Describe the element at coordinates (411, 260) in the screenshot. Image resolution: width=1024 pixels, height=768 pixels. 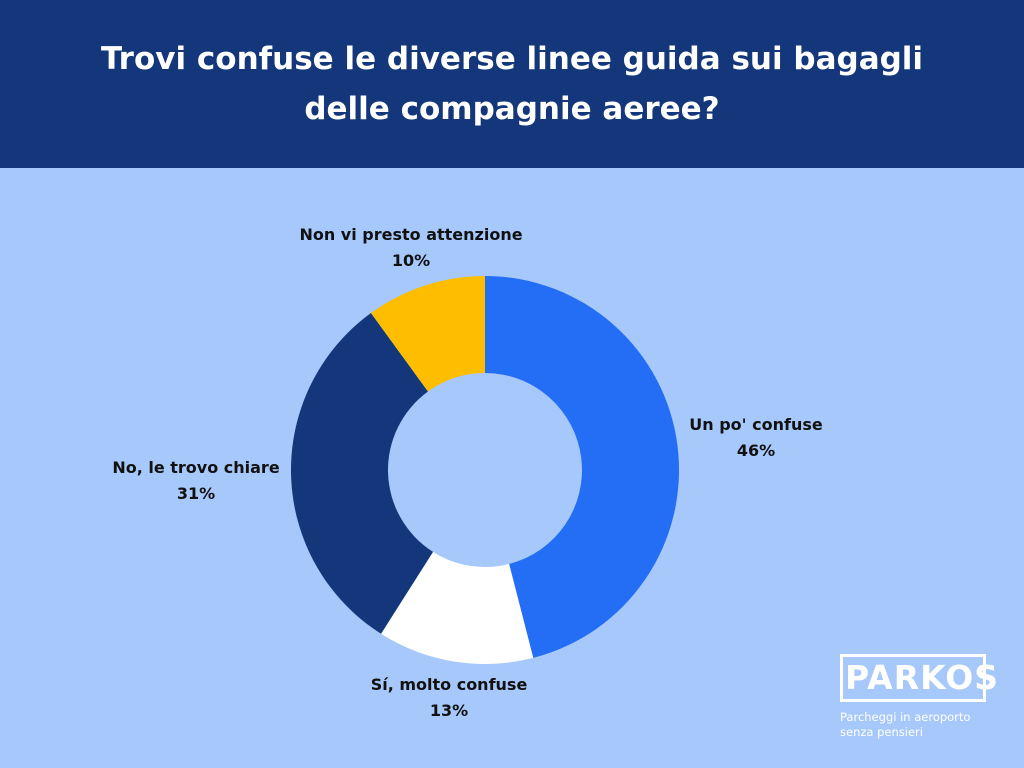
I see `slice-value-text: 10%` at that location.